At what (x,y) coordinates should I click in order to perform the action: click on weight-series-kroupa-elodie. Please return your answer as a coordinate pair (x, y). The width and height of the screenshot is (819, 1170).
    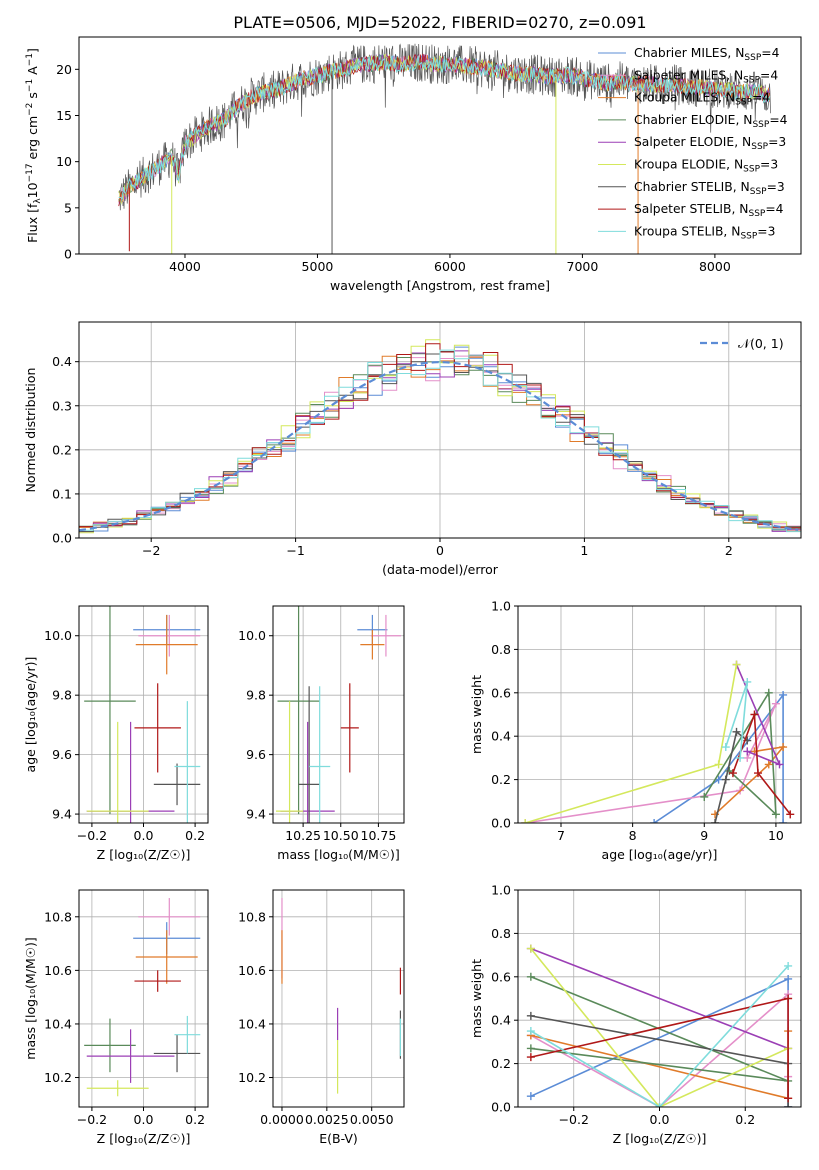
    Looking at the image, I should click on (659, 1027).